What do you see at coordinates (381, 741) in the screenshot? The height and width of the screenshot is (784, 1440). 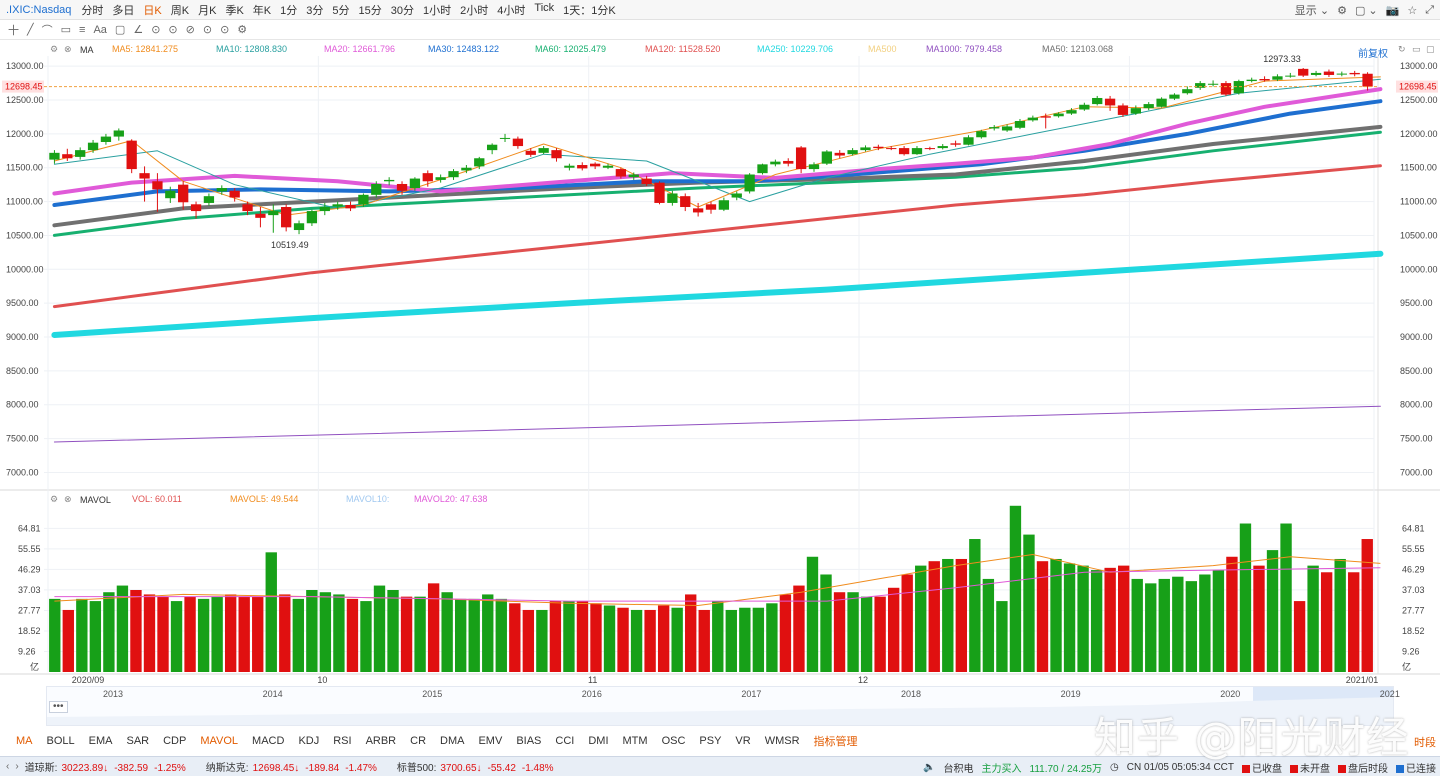 I see `indicator-tab-arbr: ARBR` at bounding box center [381, 741].